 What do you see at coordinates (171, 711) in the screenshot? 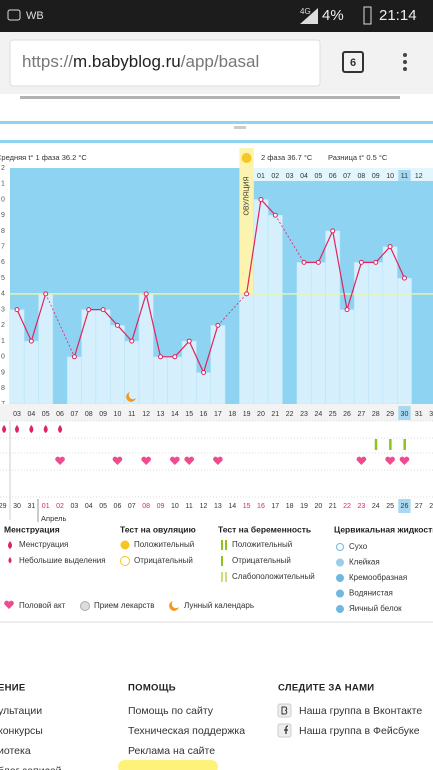
I see `footer-link: Помощь по сайту` at bounding box center [171, 711].